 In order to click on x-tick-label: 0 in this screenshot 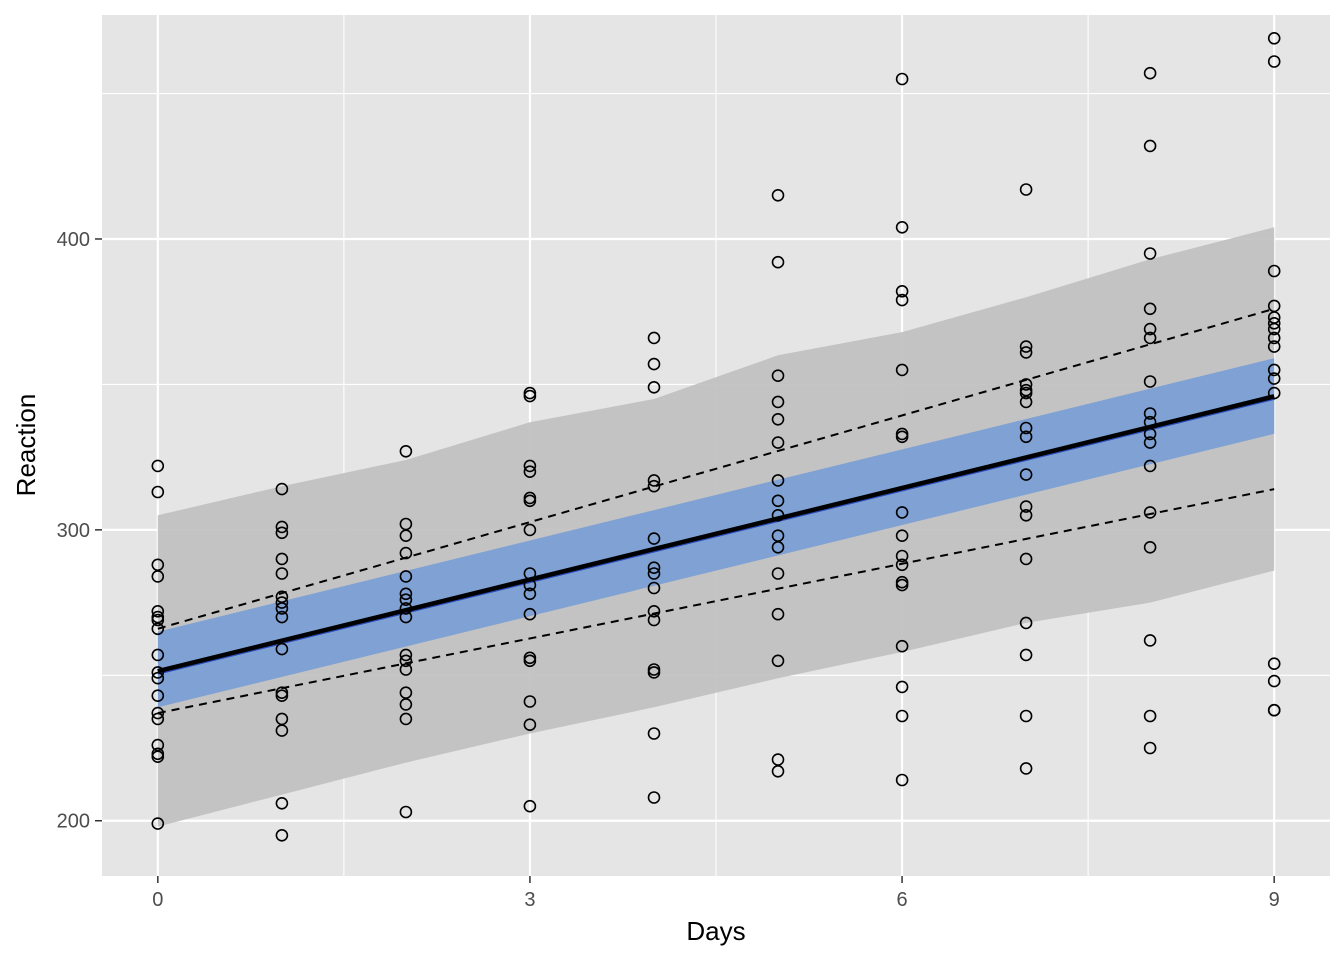, I will do `click(157, 900)`.